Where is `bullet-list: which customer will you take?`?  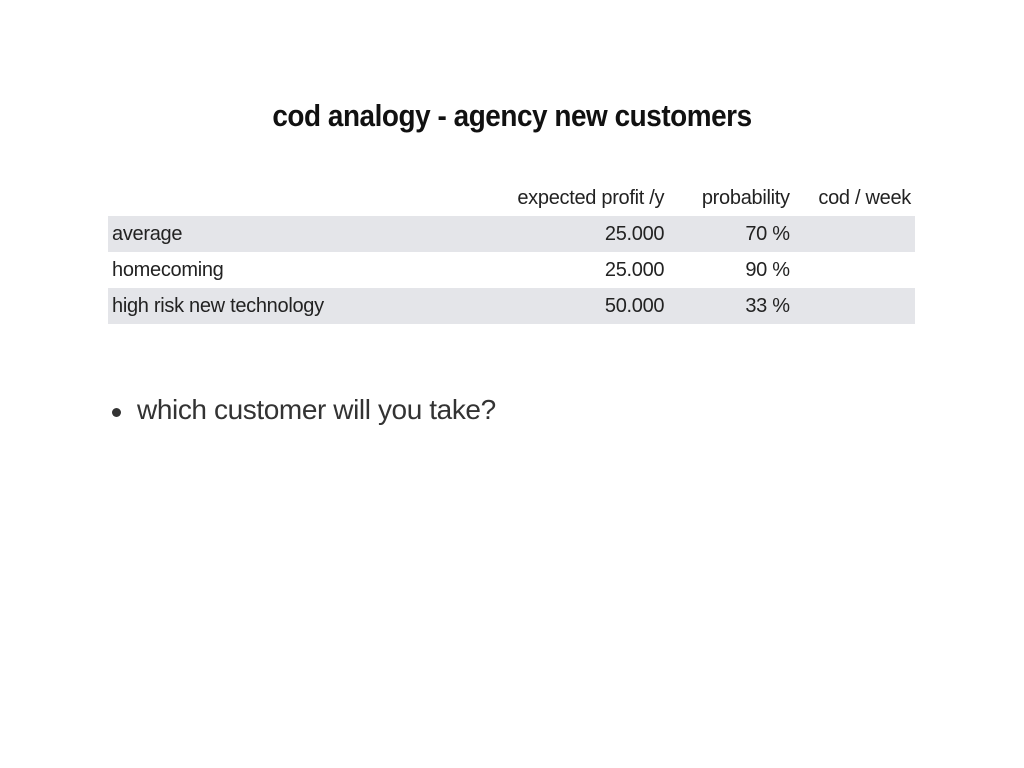
bullet-list: which customer will you take? is located at coordinates (304, 410).